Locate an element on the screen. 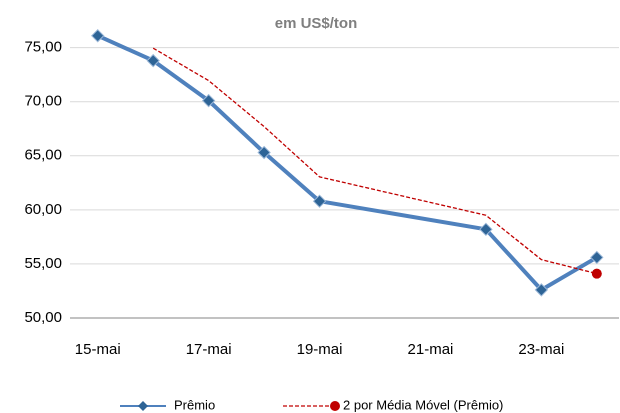  y-tick-label: 50,00 is located at coordinates (43, 317).